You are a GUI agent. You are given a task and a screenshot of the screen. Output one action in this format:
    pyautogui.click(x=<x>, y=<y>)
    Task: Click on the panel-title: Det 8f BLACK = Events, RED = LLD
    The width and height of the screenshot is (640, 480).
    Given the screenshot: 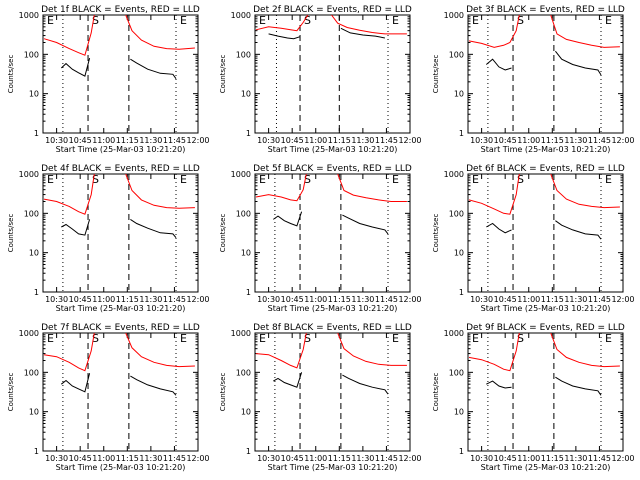 What is the action you would take?
    pyautogui.click(x=332, y=328)
    